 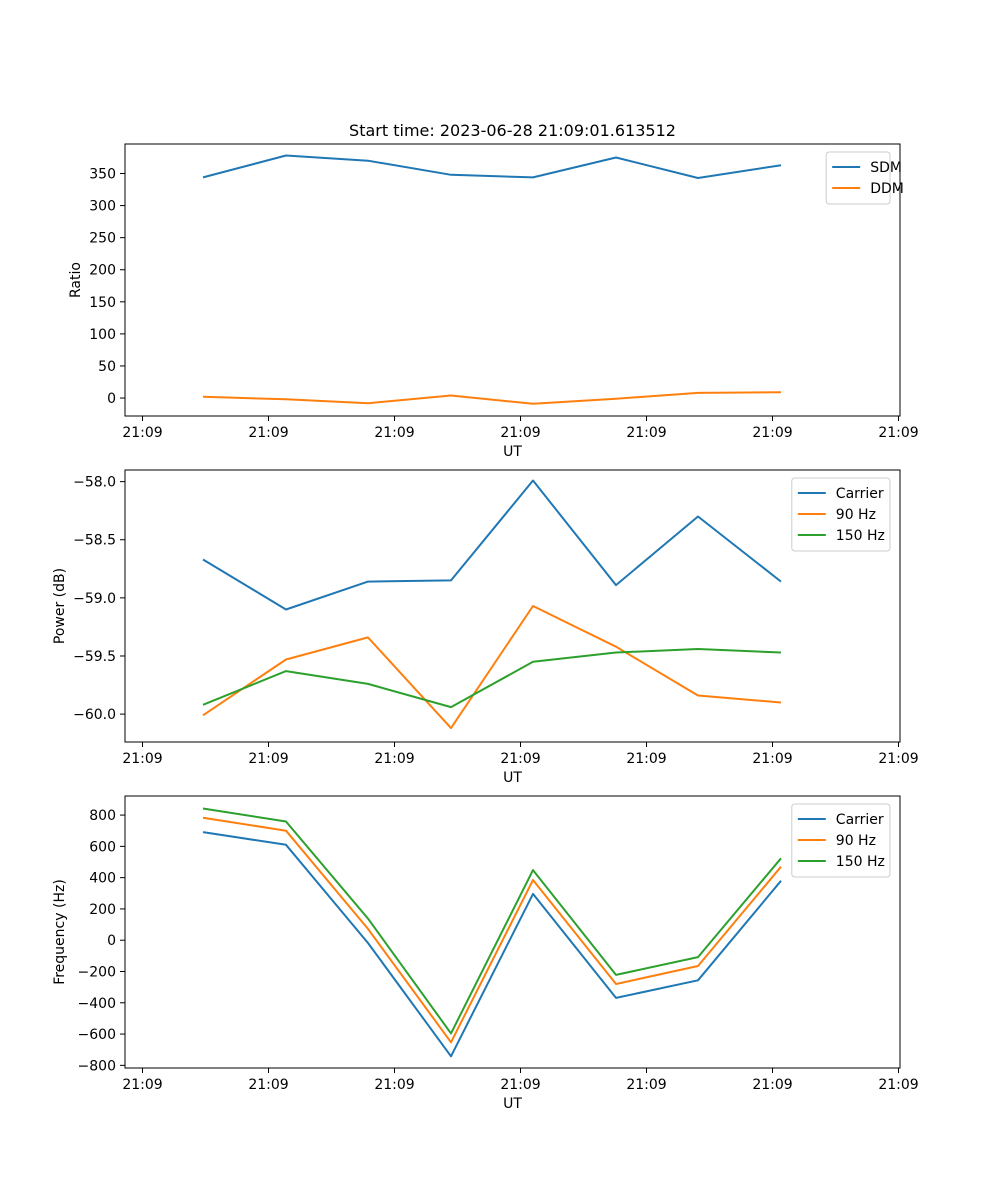 What do you see at coordinates (60, 606) in the screenshot?
I see `y-axis-label: Power (dB)` at bounding box center [60, 606].